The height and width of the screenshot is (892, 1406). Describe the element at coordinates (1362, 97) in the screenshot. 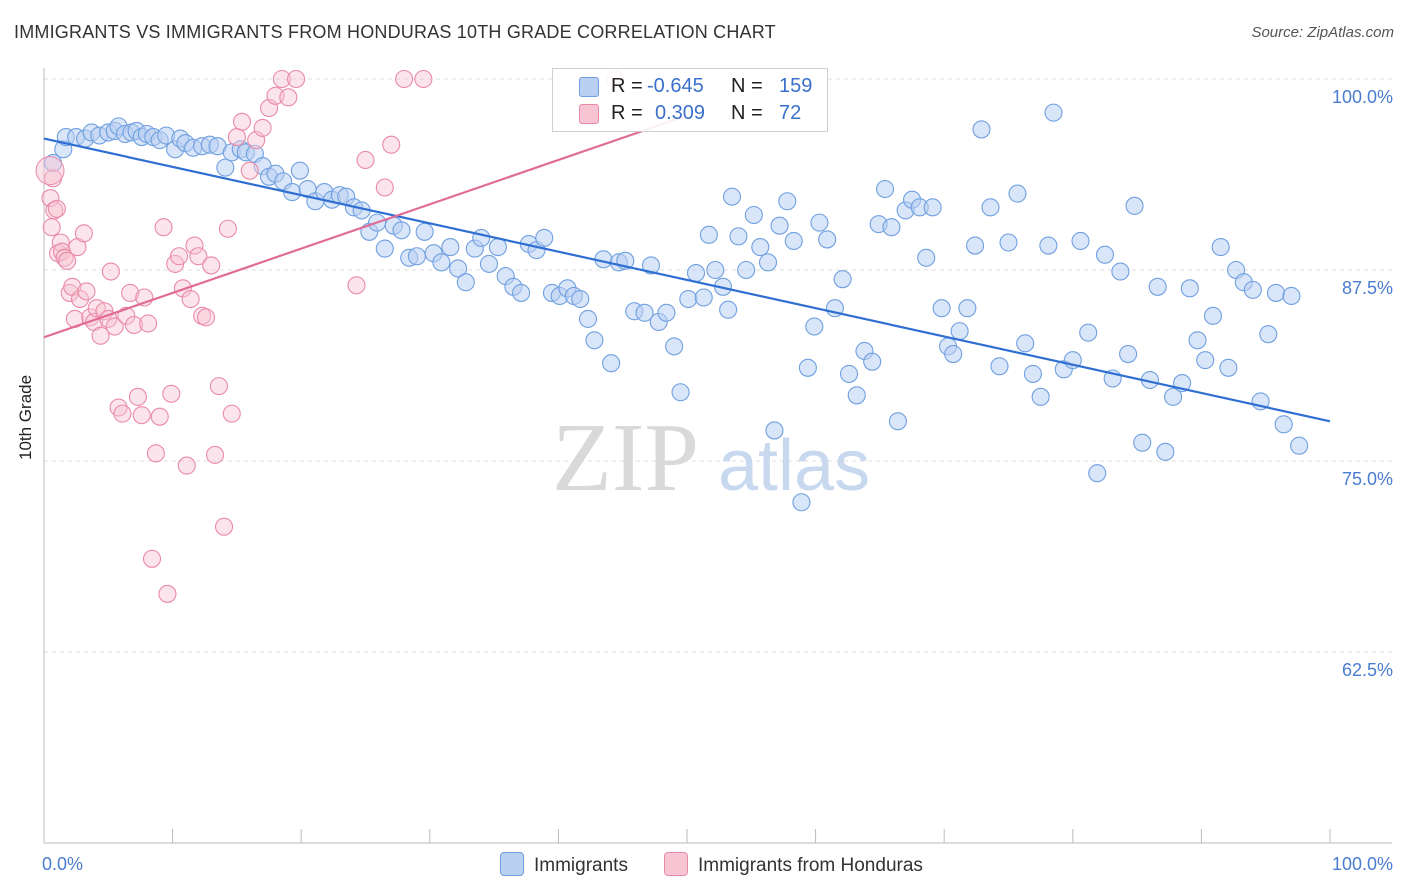

I see `y-tick-label: 100.0%` at that location.